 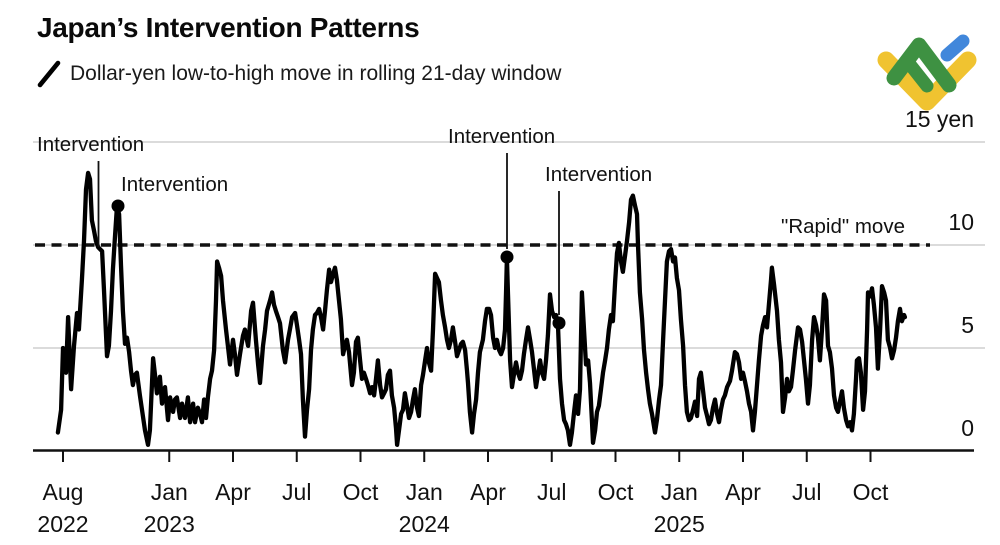 What do you see at coordinates (424, 524) in the screenshot?
I see `x-tick-year-label: 2024` at bounding box center [424, 524].